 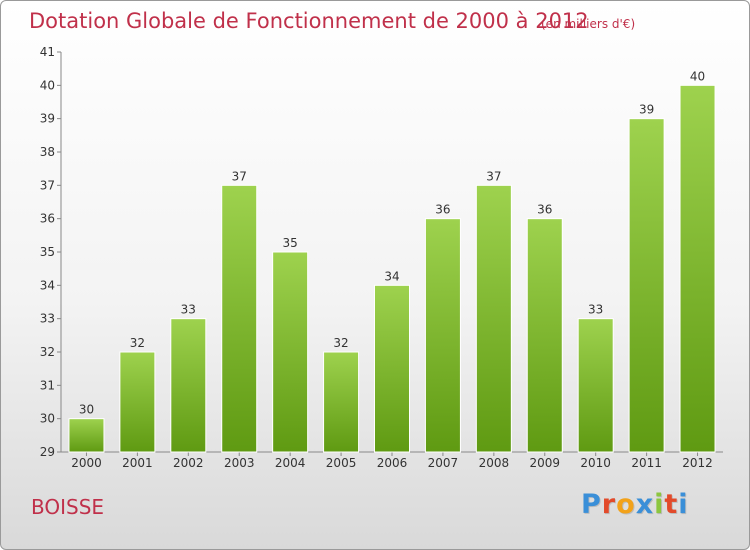 I want to click on town-name: BOISSE, so click(x=68, y=507).